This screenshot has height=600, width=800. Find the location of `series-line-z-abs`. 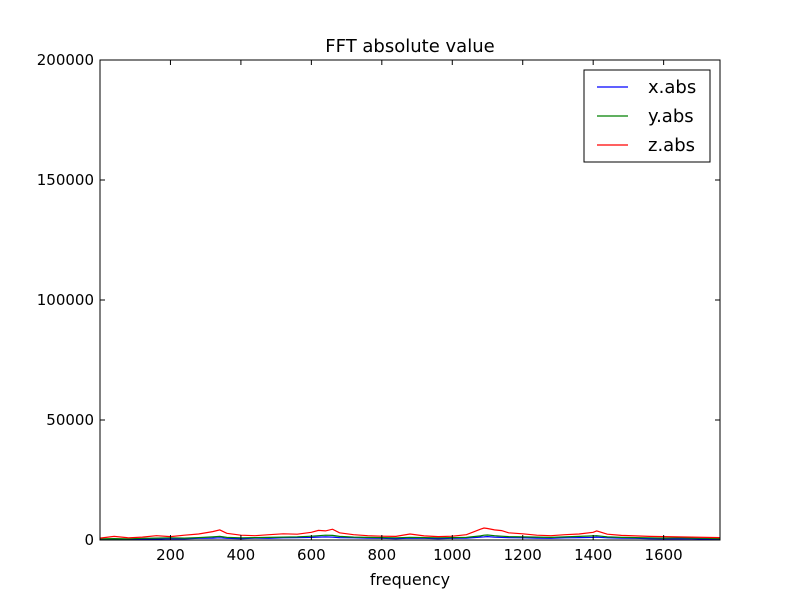

series-line-z-abs is located at coordinates (410, 533).